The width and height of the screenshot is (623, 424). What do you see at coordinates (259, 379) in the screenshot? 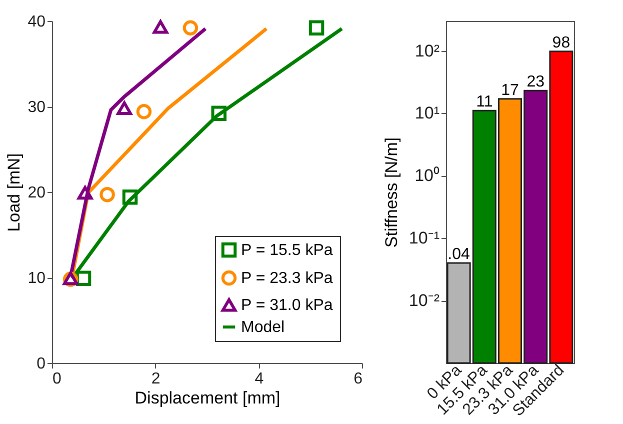
I see `x-tick-label: 4` at bounding box center [259, 379].